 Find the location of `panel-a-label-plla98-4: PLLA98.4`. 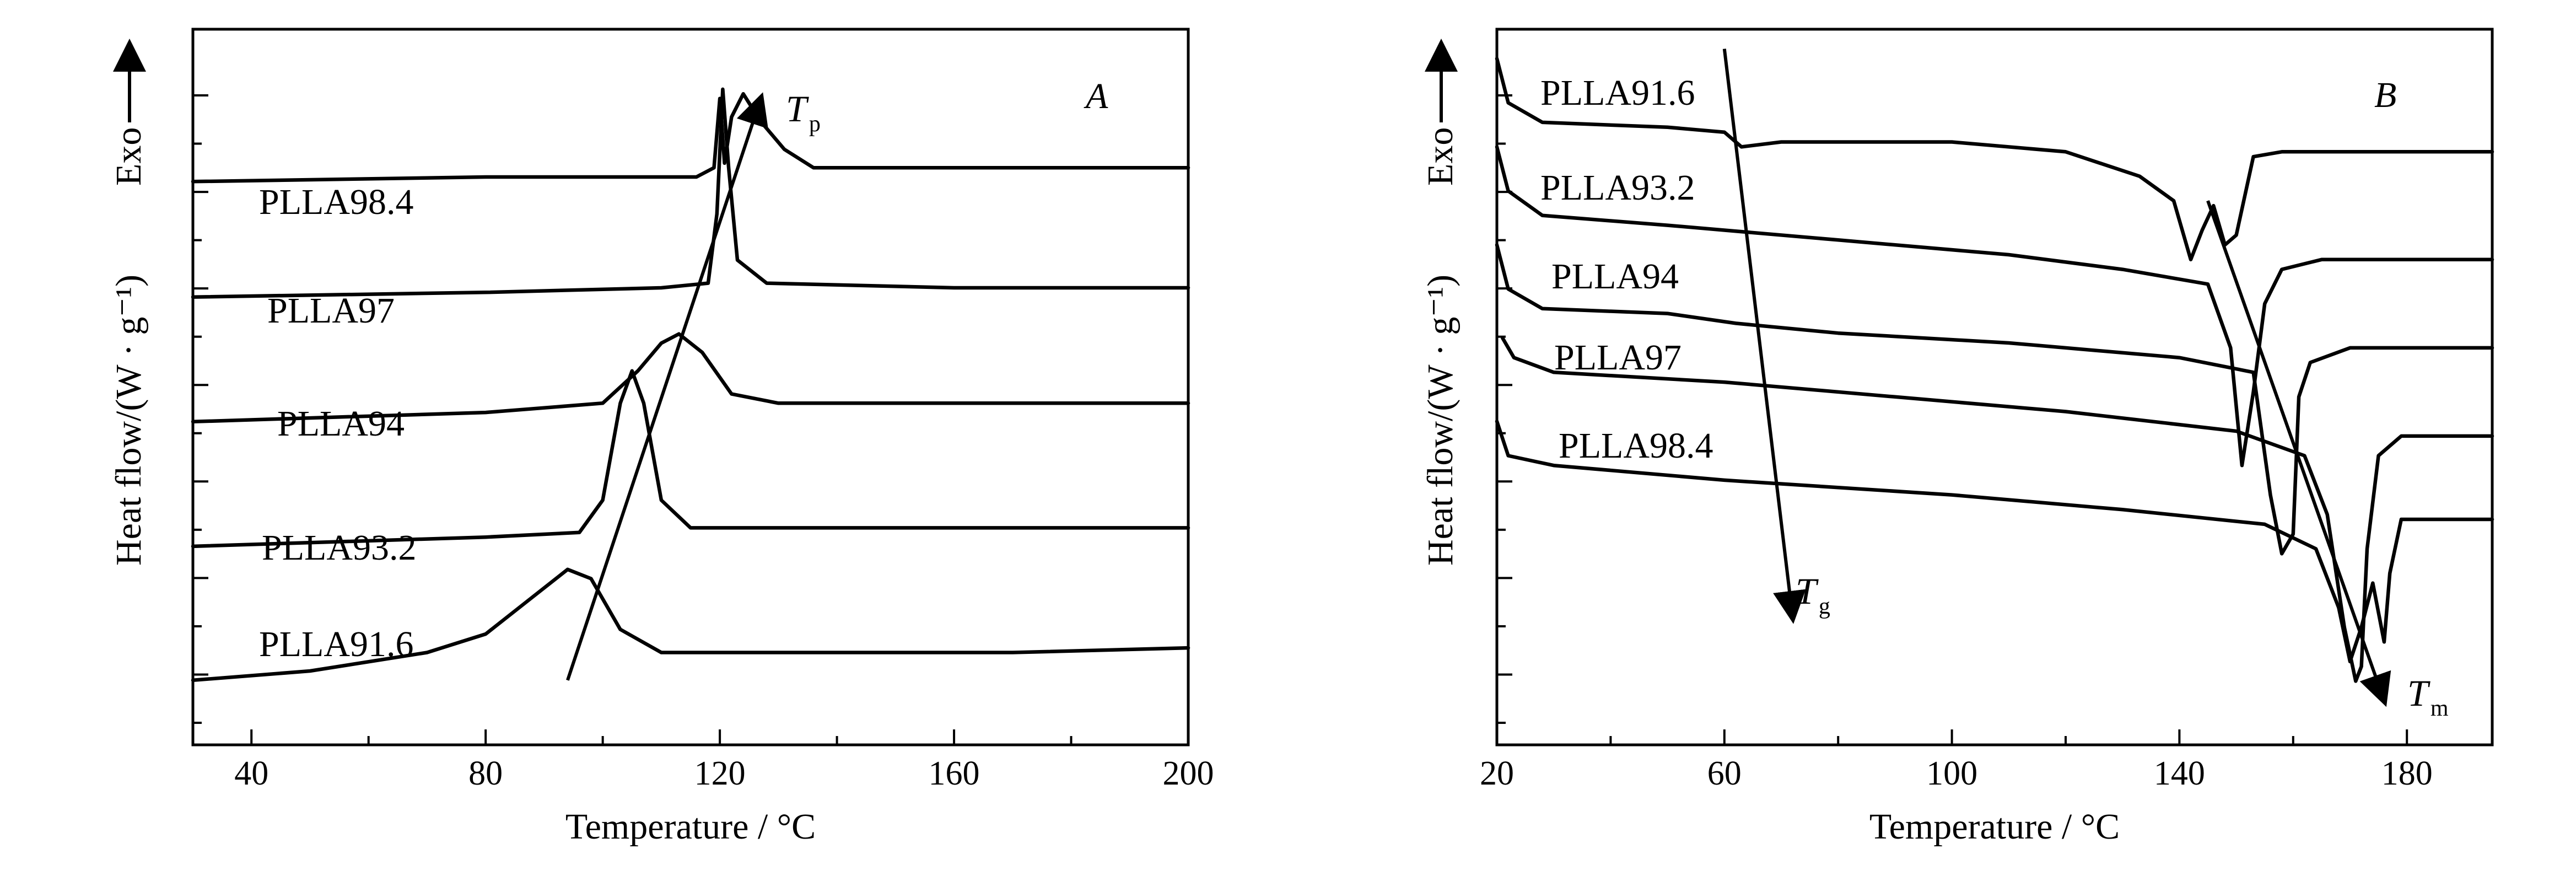

panel-a-label-plla98-4: PLLA98.4 is located at coordinates (336, 202).